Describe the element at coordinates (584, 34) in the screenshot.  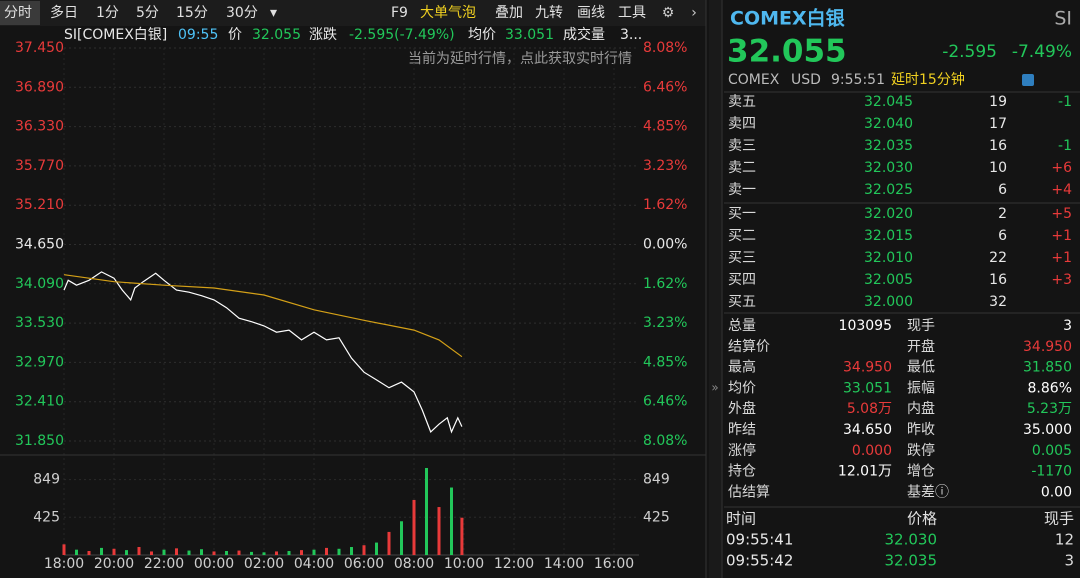
I see `info-volume-label: 成交量` at that location.